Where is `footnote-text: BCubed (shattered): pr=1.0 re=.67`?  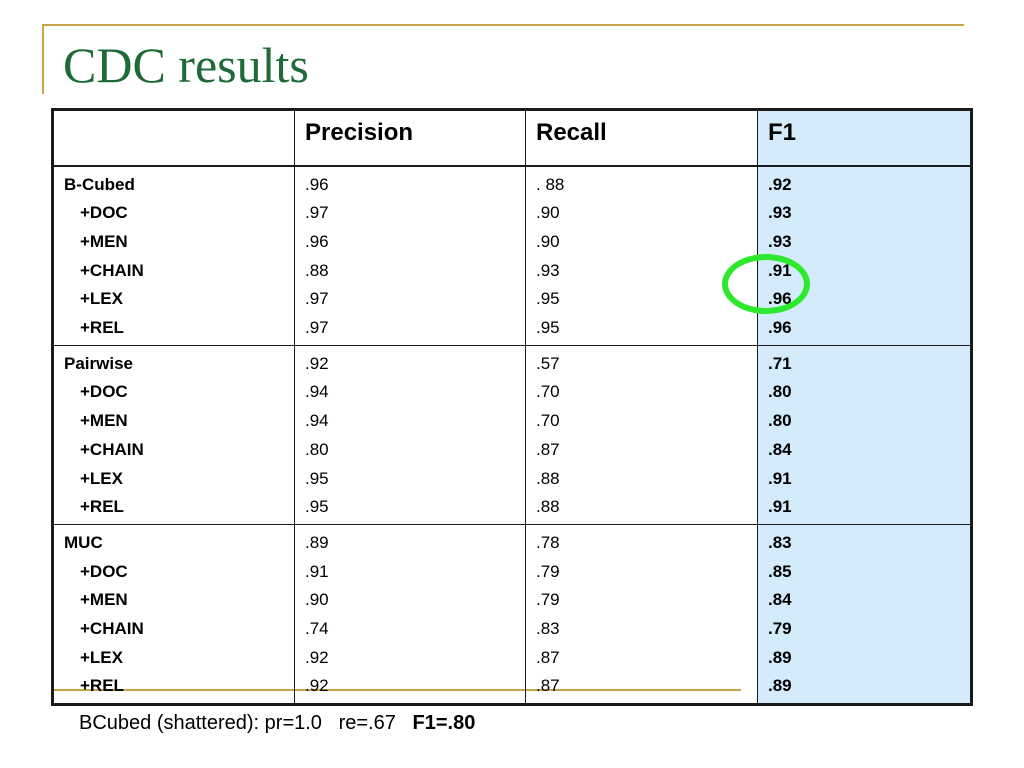 footnote-text: BCubed (shattered): pr=1.0 re=.67 is located at coordinates (246, 723).